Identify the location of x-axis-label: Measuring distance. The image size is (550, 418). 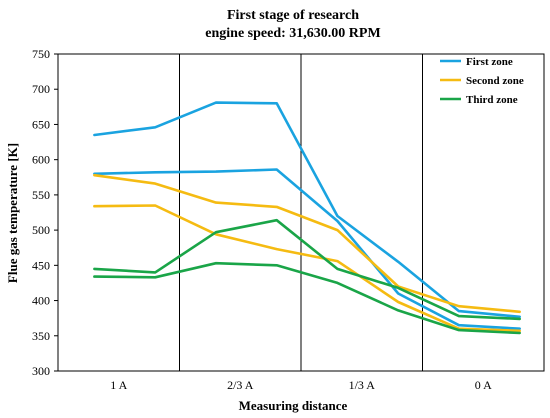
(293, 405).